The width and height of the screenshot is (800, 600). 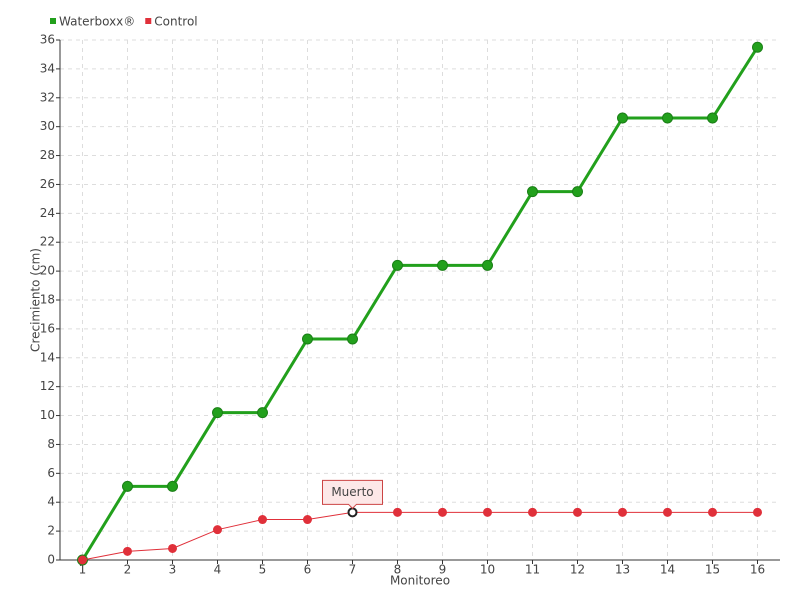 What do you see at coordinates (51, 502) in the screenshot?
I see `y-tick-label: 4` at bounding box center [51, 502].